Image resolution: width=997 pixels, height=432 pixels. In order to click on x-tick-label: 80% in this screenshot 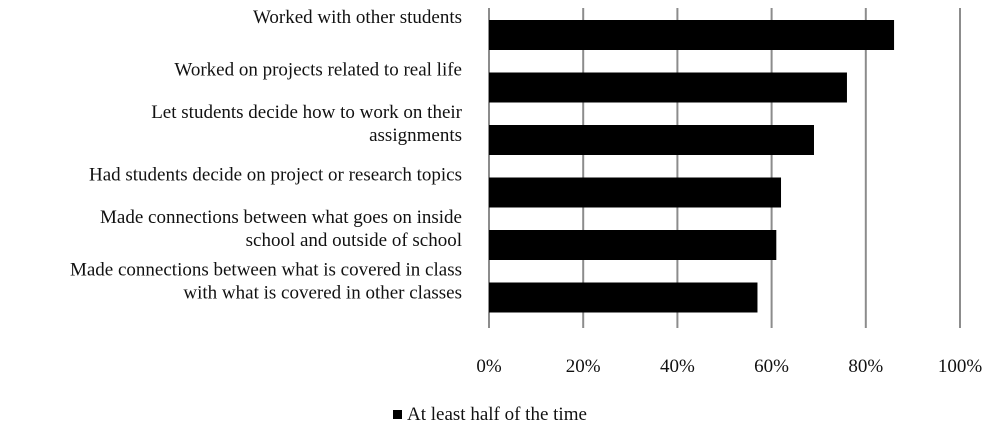, I will do `click(865, 366)`.